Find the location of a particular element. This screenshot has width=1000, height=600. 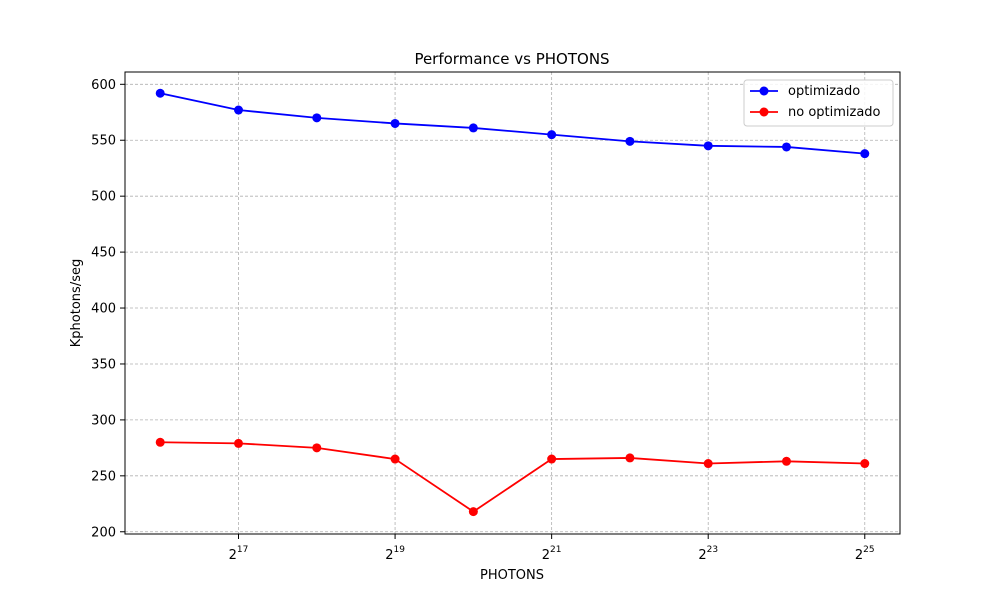

y-tick-label: 350 is located at coordinates (103, 364).